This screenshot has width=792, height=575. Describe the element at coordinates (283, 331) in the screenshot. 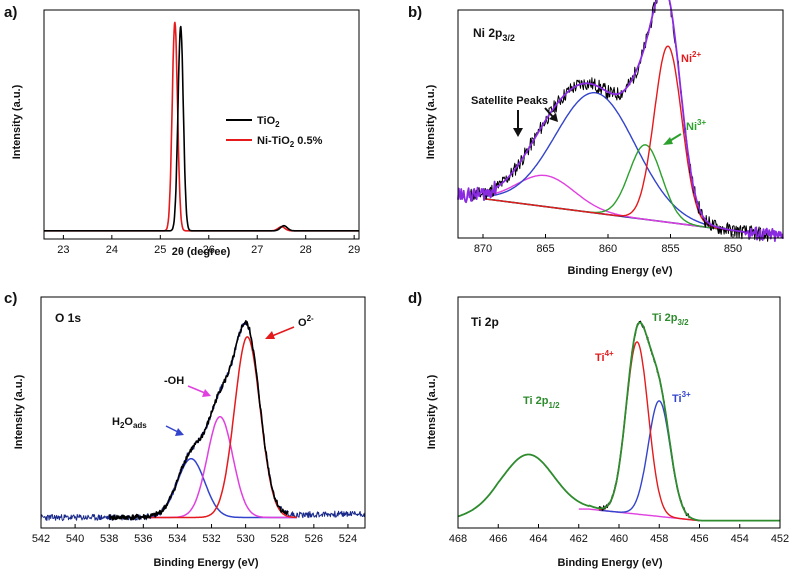

I see `o2minus-arrow` at that location.